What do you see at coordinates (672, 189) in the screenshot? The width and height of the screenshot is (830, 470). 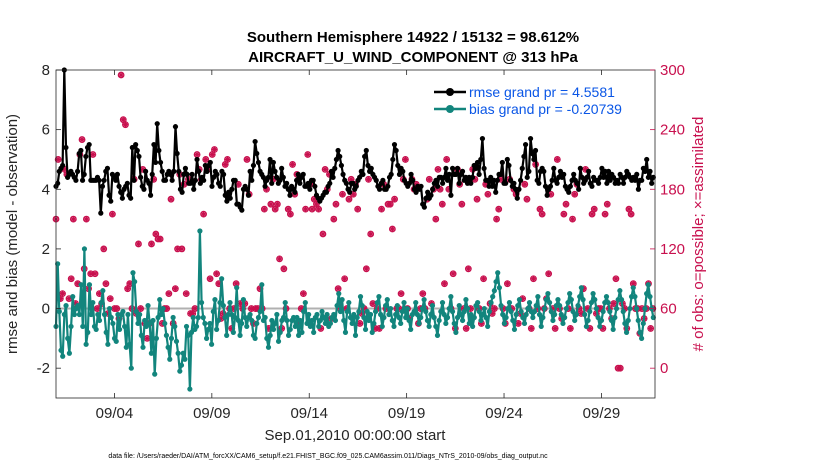 I see `y-right-tick-label: 180` at bounding box center [672, 189].